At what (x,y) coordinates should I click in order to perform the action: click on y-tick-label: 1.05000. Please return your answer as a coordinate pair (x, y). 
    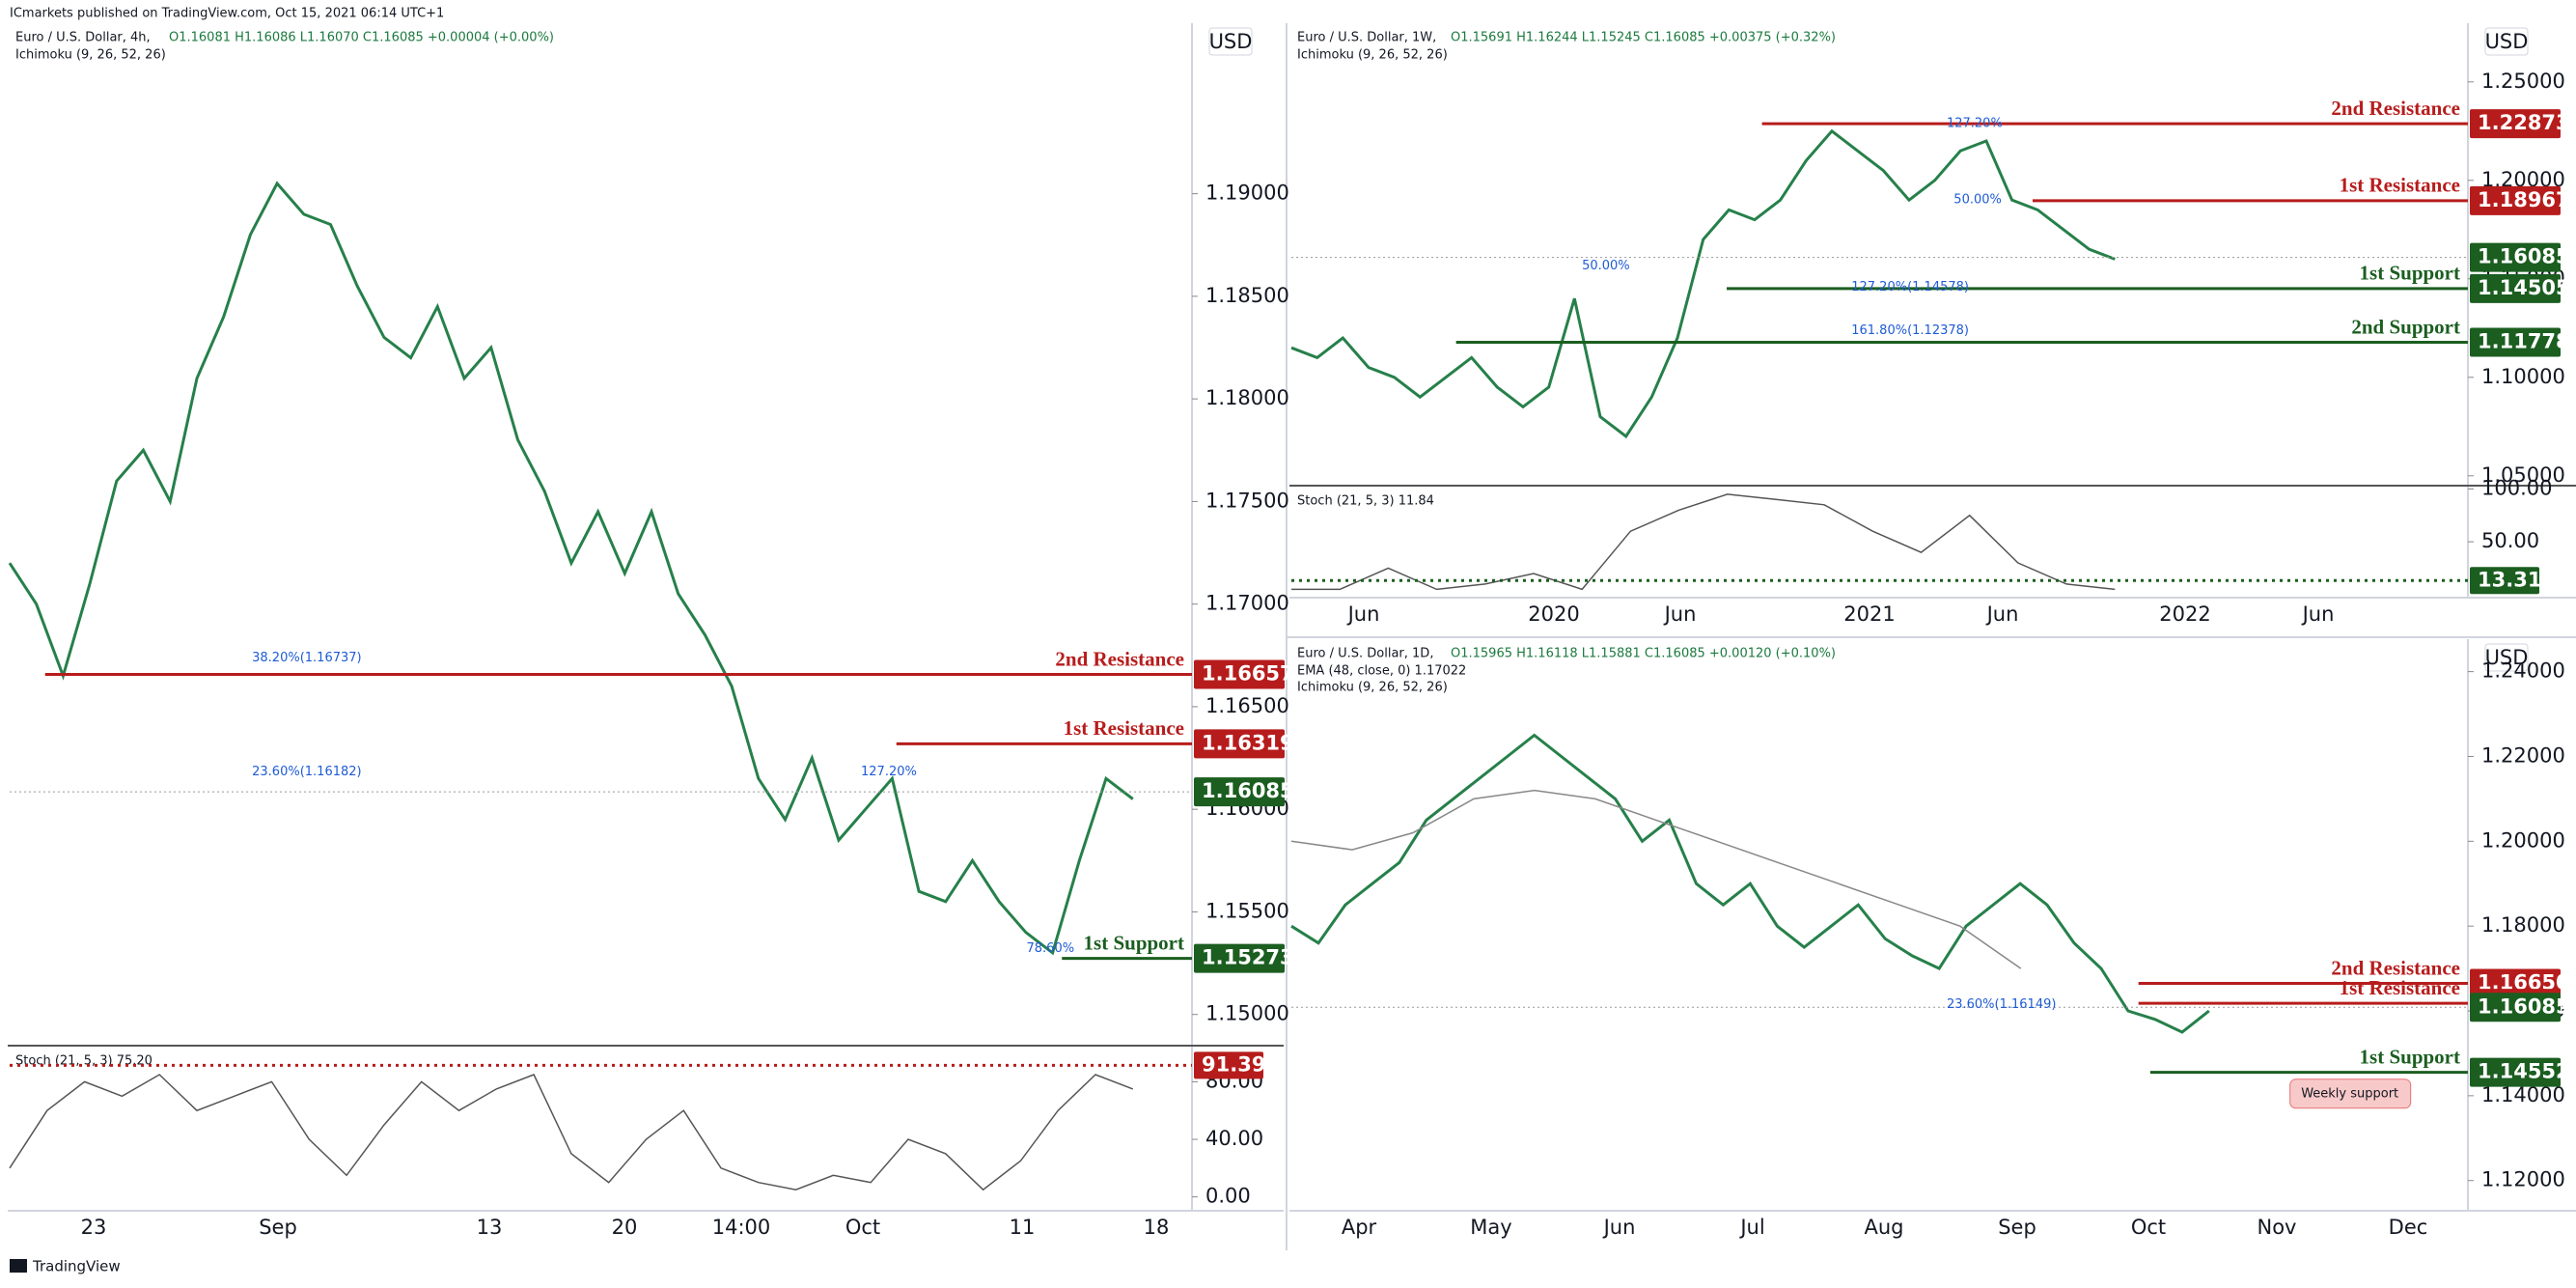
    Looking at the image, I should click on (2523, 475).